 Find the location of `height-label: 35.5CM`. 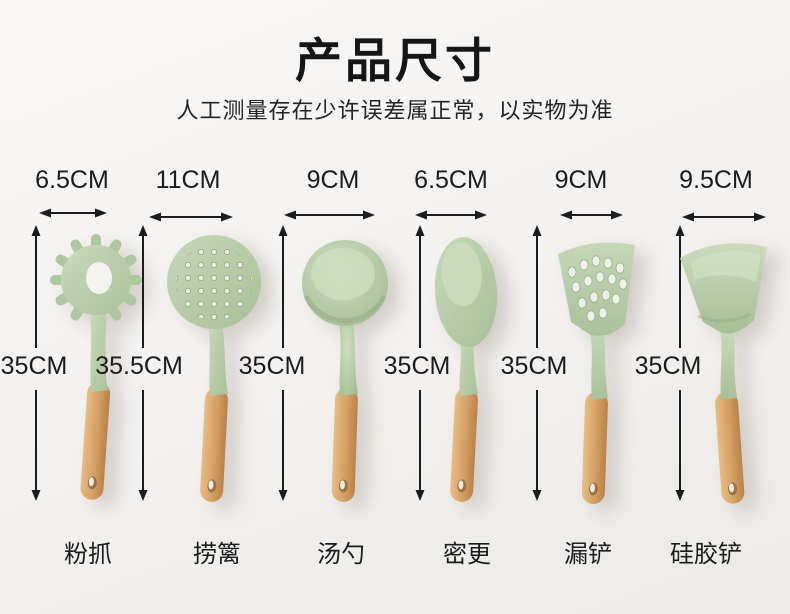

height-label: 35.5CM is located at coordinates (139, 366).